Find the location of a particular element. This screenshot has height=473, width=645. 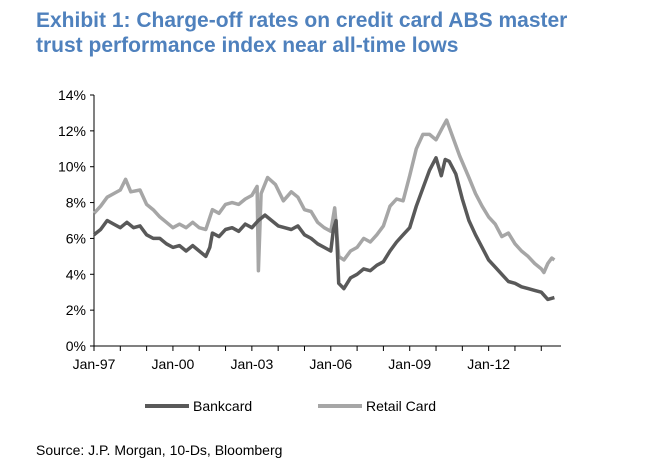

source-note: Source: J.P. Morgan, 10-Ds, Bloomberg is located at coordinates (159, 450).